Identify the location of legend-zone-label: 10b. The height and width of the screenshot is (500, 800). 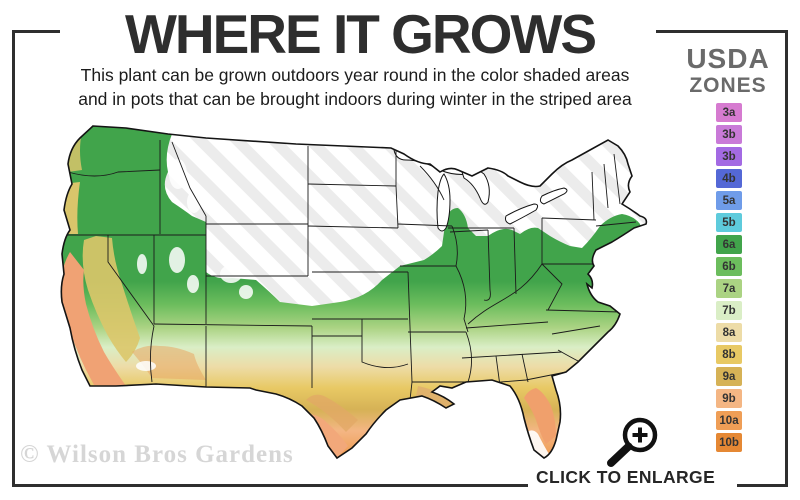
(729, 442).